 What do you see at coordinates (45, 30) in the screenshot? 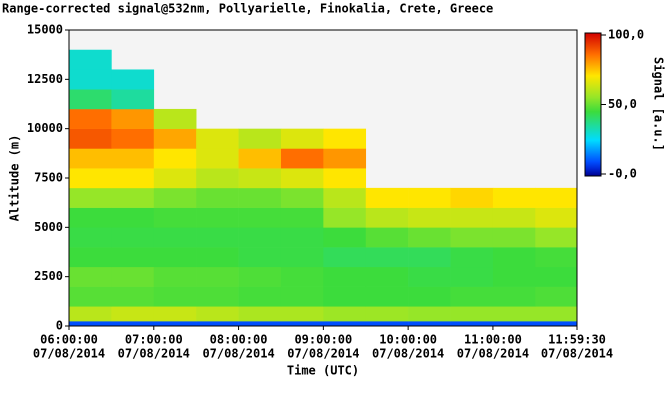
I see `y-tick-label: 15000` at bounding box center [45, 30].